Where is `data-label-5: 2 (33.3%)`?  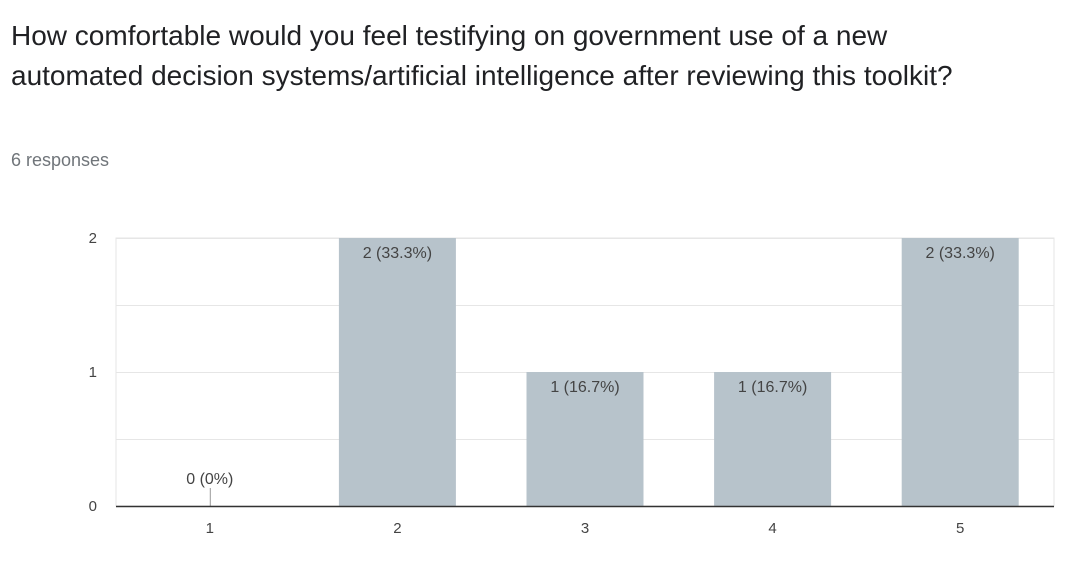
data-label-5: 2 (33.3%) is located at coordinates (960, 253).